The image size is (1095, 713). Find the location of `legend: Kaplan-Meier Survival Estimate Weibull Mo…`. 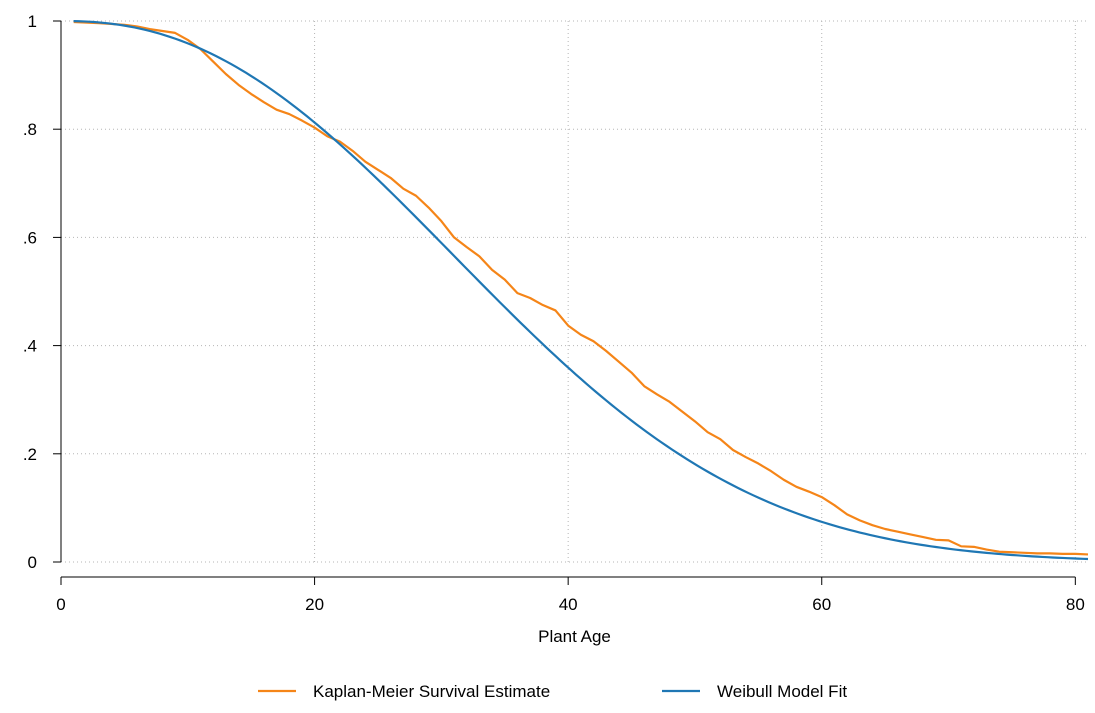

legend: Kaplan-Meier Survival Estimate Weibull Mo… is located at coordinates (552, 691).